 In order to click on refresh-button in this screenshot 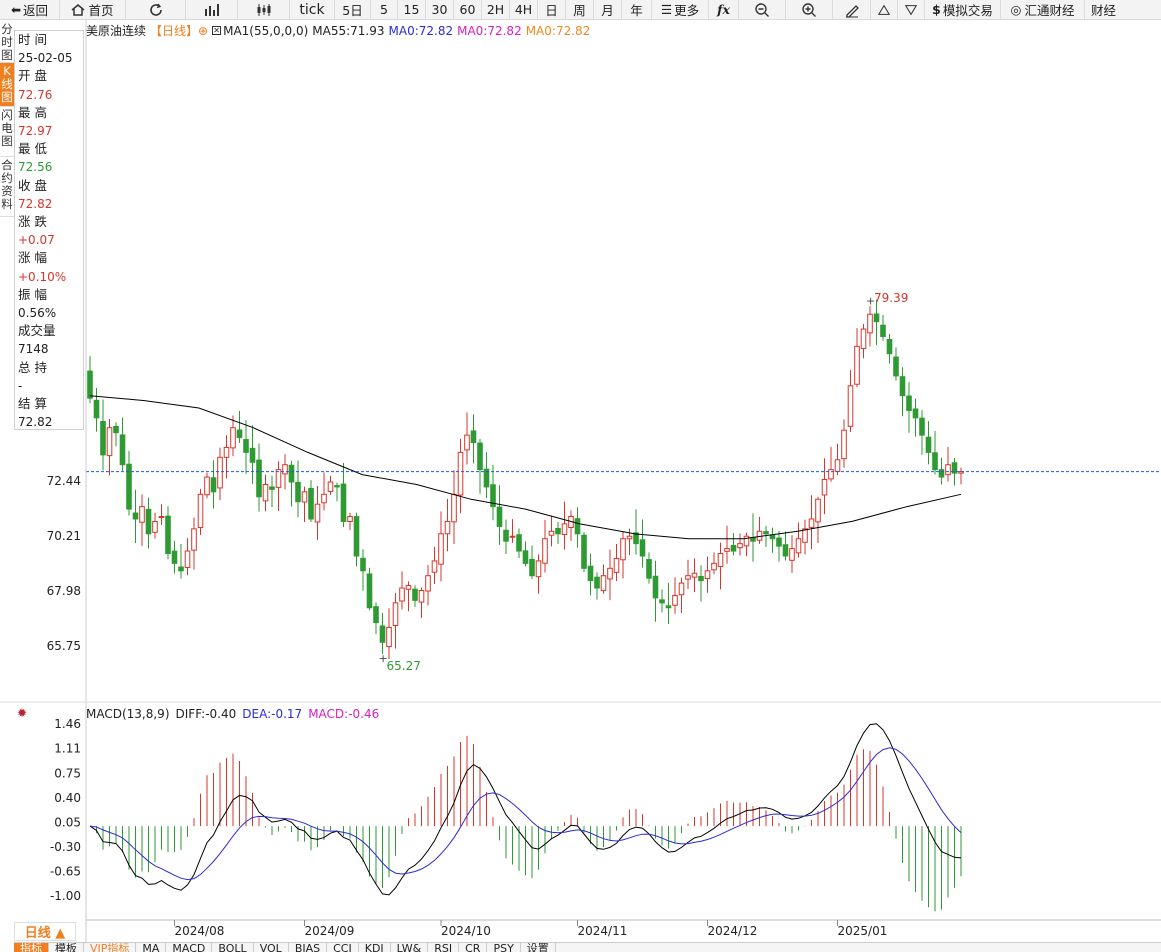, I will do `click(156, 9)`.